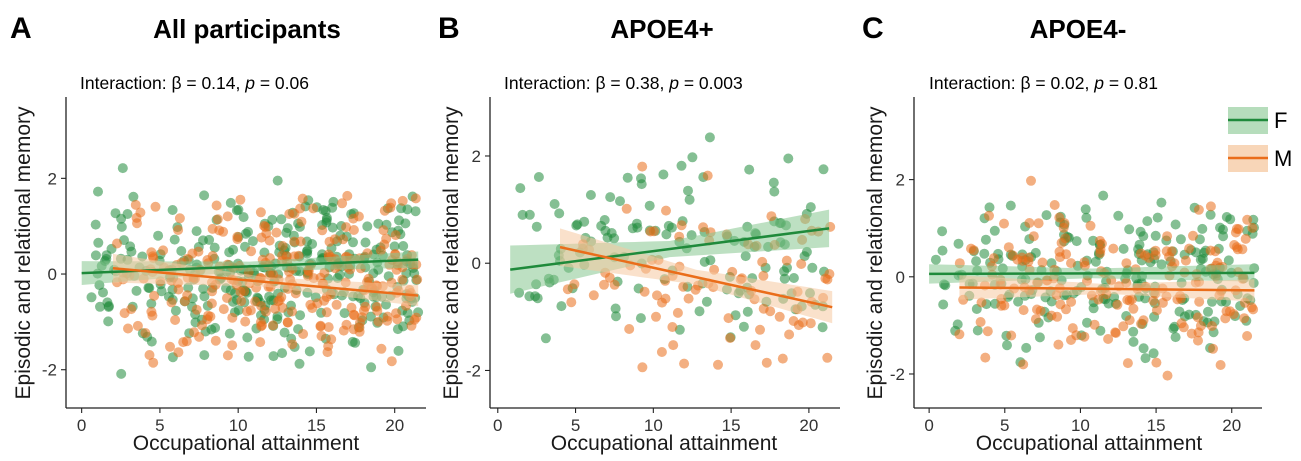  Describe the element at coordinates (162, 83) in the screenshot. I see `subtitle-a-prefix: Interaction: β = 0.14,` at that location.